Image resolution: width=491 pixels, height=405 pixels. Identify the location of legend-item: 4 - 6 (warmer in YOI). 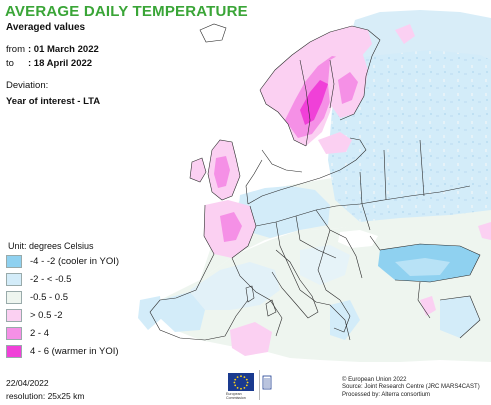
(62, 351).